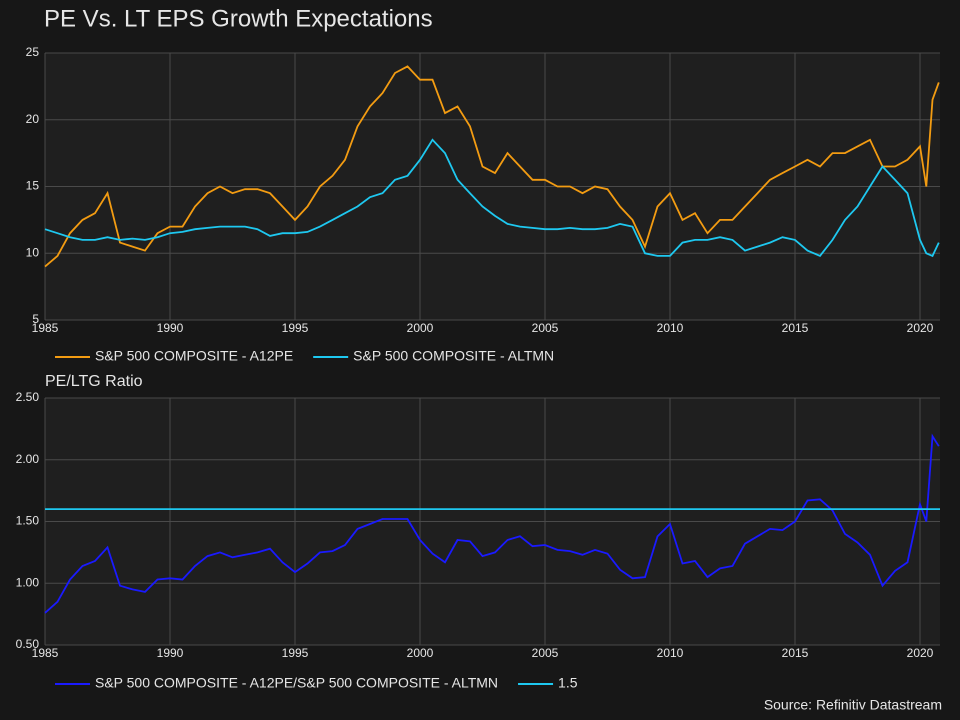 The image size is (960, 720). What do you see at coordinates (194, 356) in the screenshot?
I see `legend-label: S&P 500 COMPOSITE - A12PE` at bounding box center [194, 356].